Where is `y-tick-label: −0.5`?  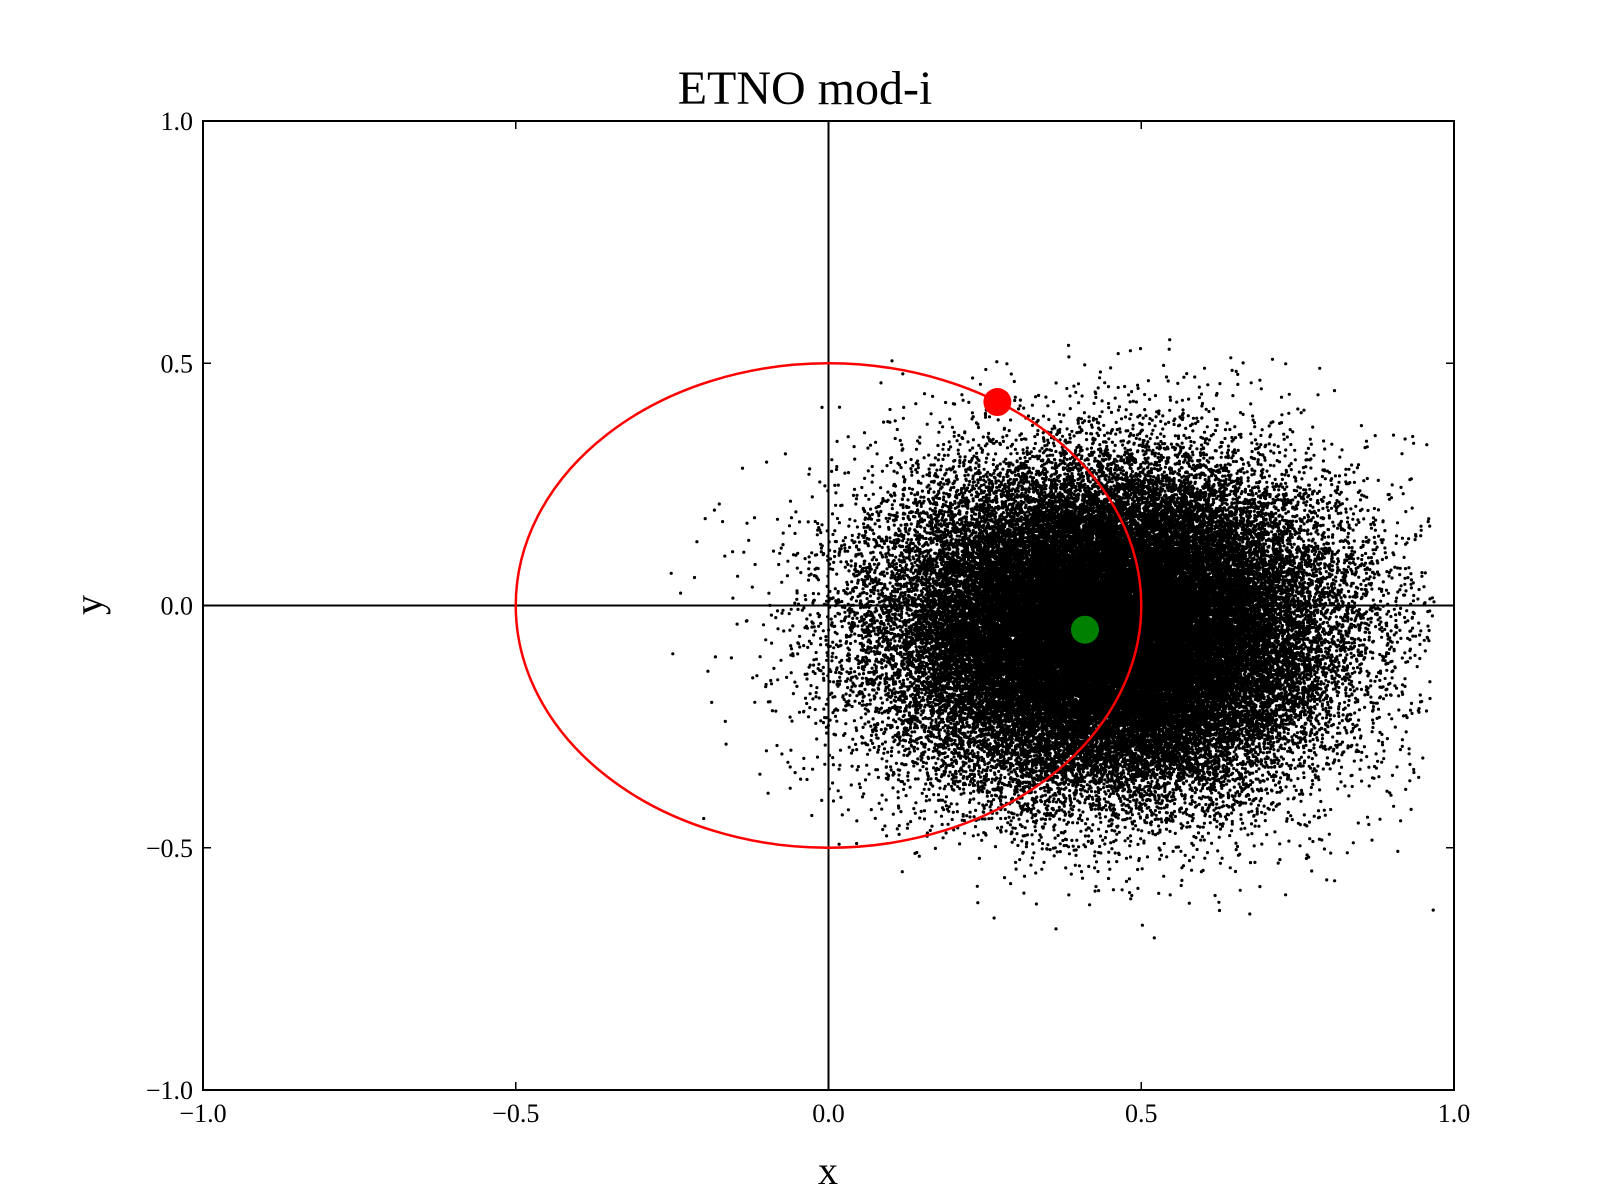 y-tick-label: −0.5 is located at coordinates (169, 848).